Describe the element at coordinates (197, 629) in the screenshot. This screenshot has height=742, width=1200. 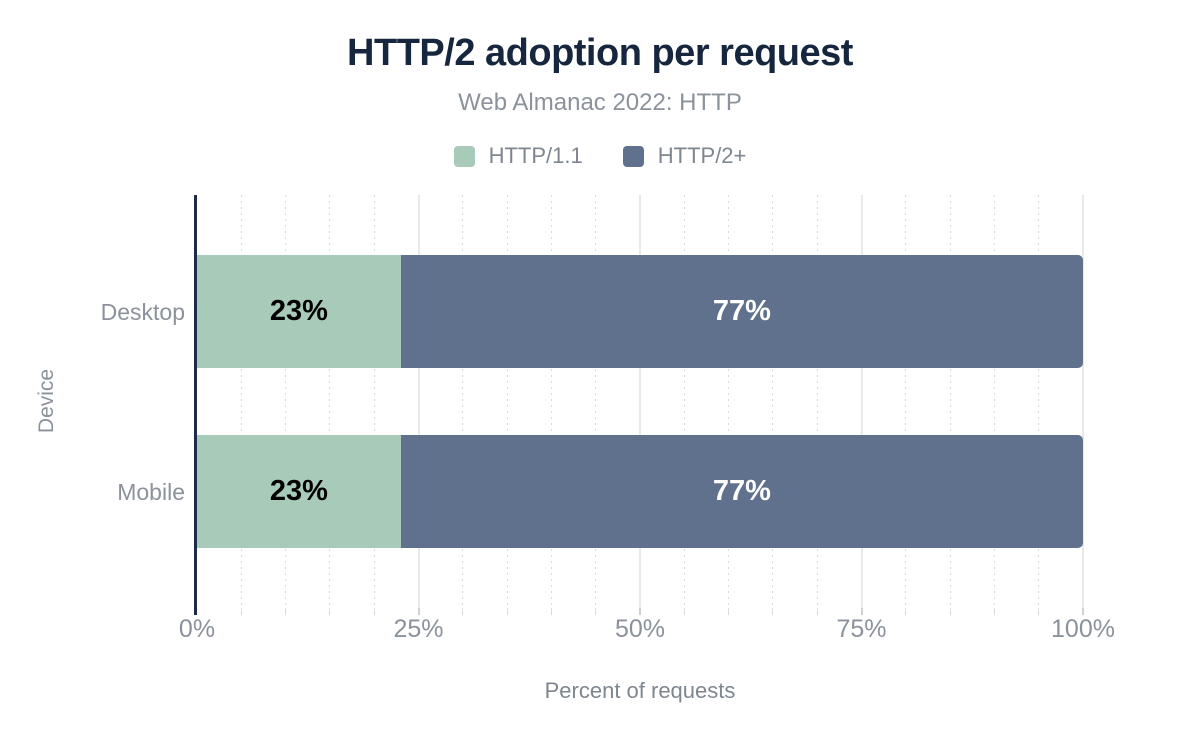
I see `x-tick-label: 0%` at that location.